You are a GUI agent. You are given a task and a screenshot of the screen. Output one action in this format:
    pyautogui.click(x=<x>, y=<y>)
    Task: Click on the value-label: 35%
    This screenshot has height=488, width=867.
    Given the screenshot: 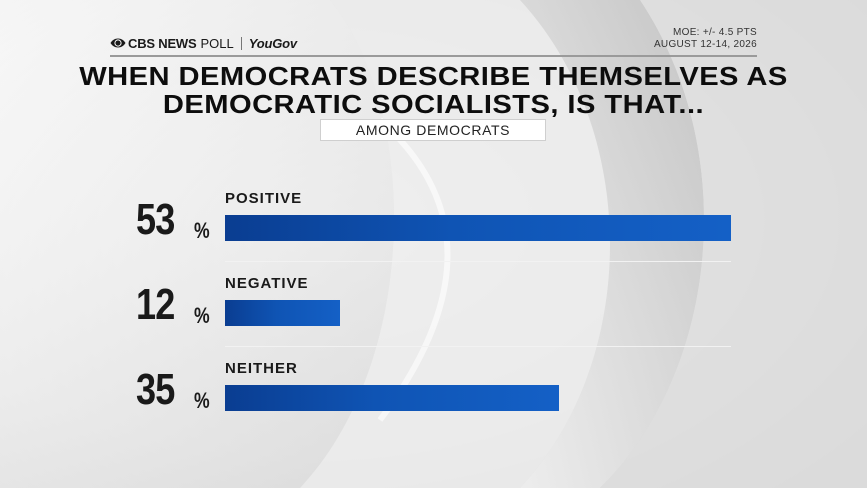 What is the action you would take?
    pyautogui.click(x=177, y=390)
    